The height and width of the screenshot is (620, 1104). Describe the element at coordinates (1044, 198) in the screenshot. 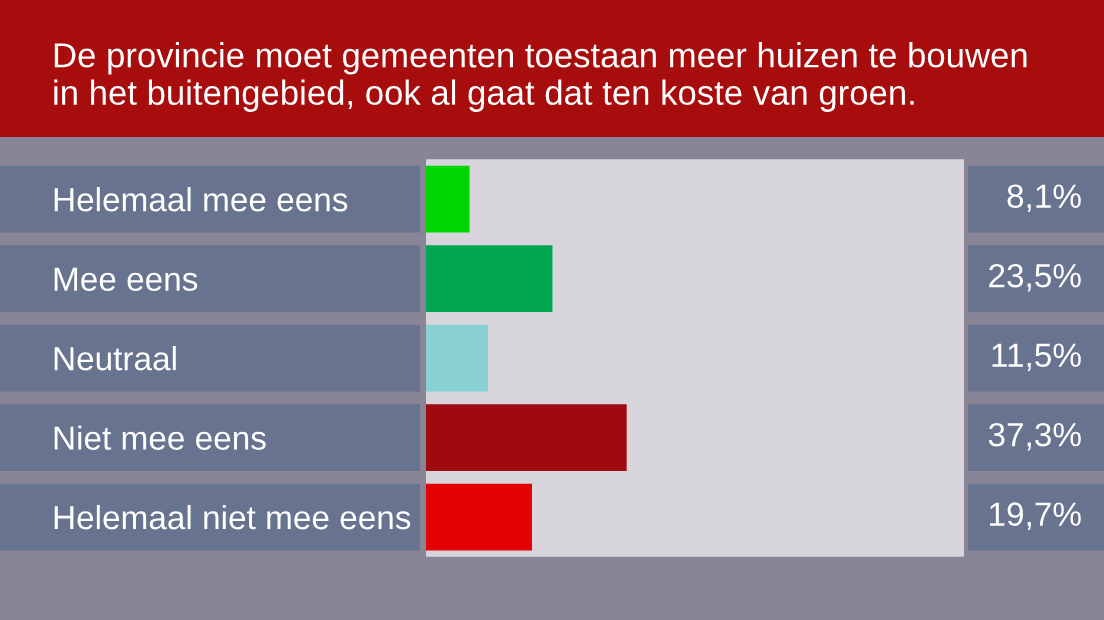

I see `data-label: 8,1%` at that location.